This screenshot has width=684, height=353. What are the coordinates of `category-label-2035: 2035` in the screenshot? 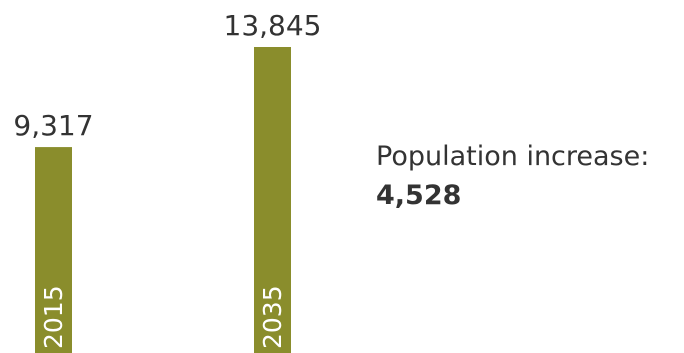 It's located at (272, 317).